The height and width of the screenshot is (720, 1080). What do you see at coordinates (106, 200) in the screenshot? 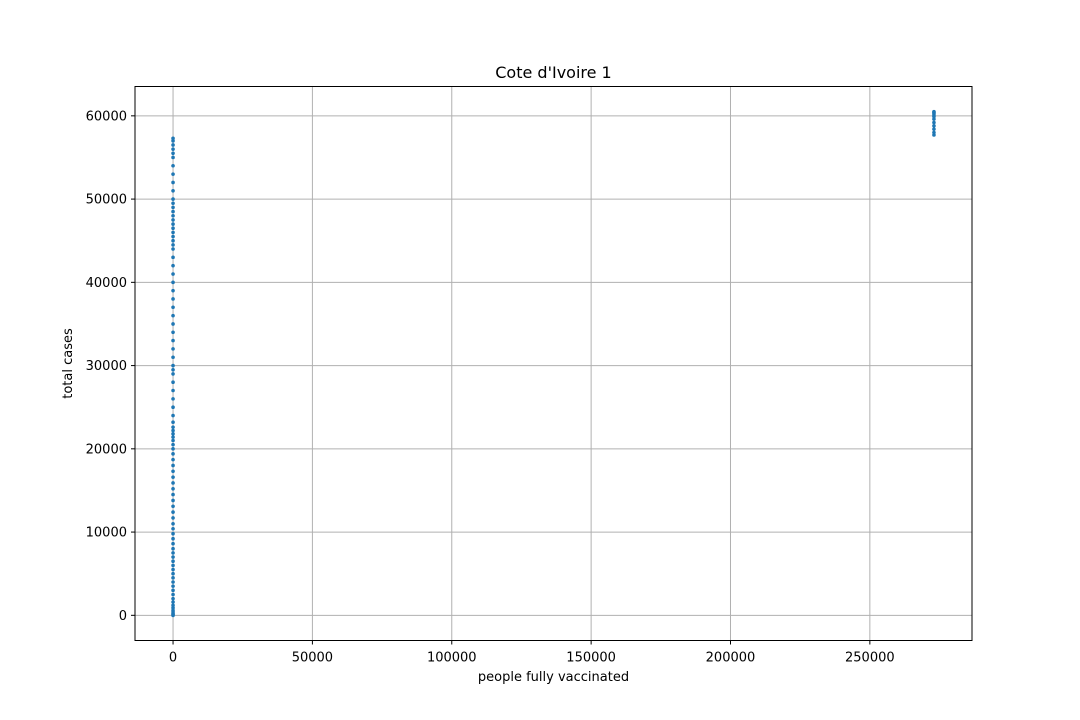
I see `y-tick-label: 50000` at bounding box center [106, 200].